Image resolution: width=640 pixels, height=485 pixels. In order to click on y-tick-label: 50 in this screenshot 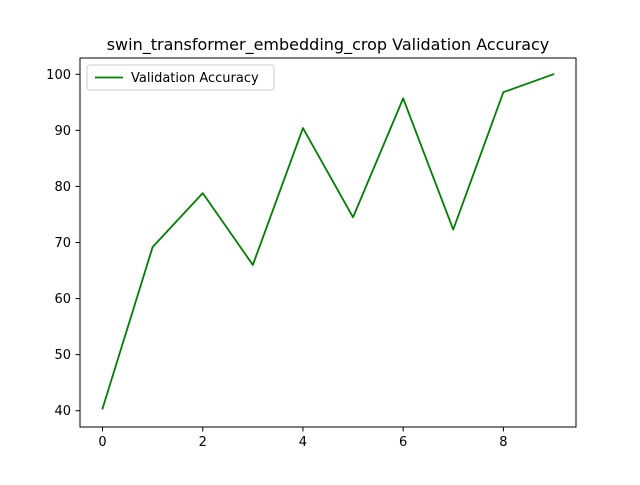, I will do `click(62, 355)`.